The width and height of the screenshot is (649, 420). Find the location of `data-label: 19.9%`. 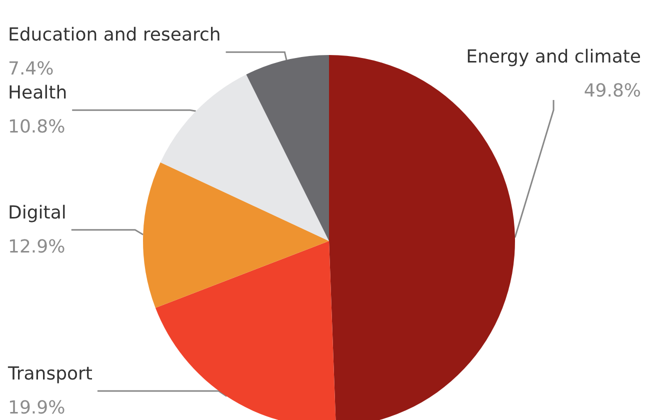

data-label: 19.9% is located at coordinates (37, 408).